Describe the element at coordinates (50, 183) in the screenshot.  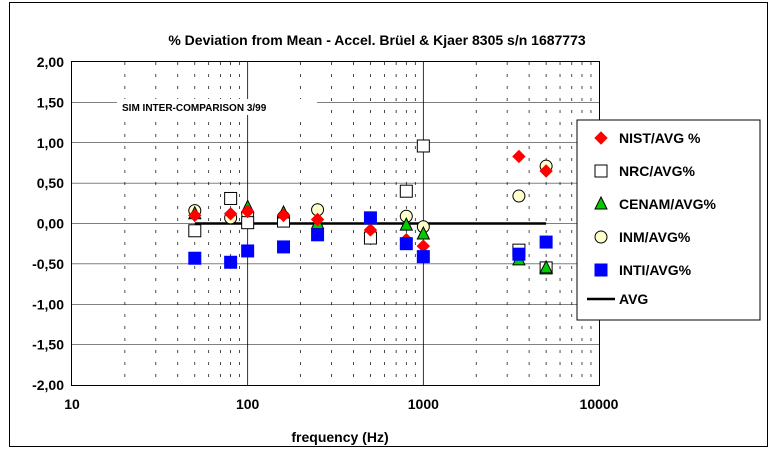
I see `y-tick-label: 0,50` at that location.